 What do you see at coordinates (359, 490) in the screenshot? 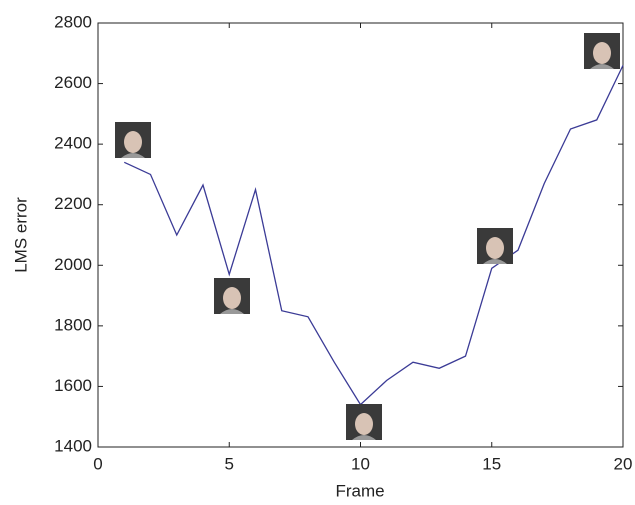
I see `x-axis-label: Frame` at bounding box center [359, 490].